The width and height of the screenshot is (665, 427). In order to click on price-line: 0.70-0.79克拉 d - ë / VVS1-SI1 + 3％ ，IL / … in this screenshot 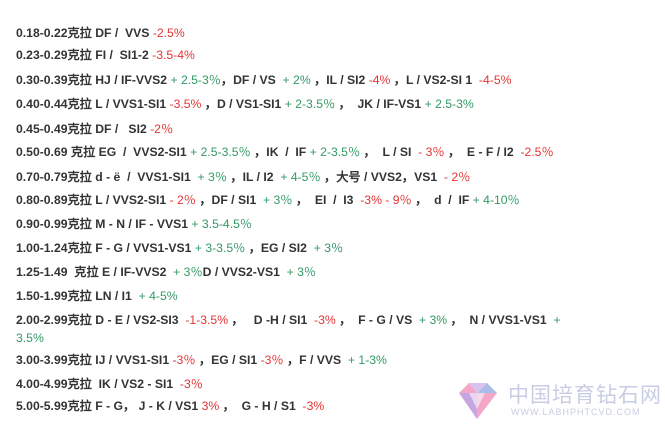, I will do `click(243, 177)`.